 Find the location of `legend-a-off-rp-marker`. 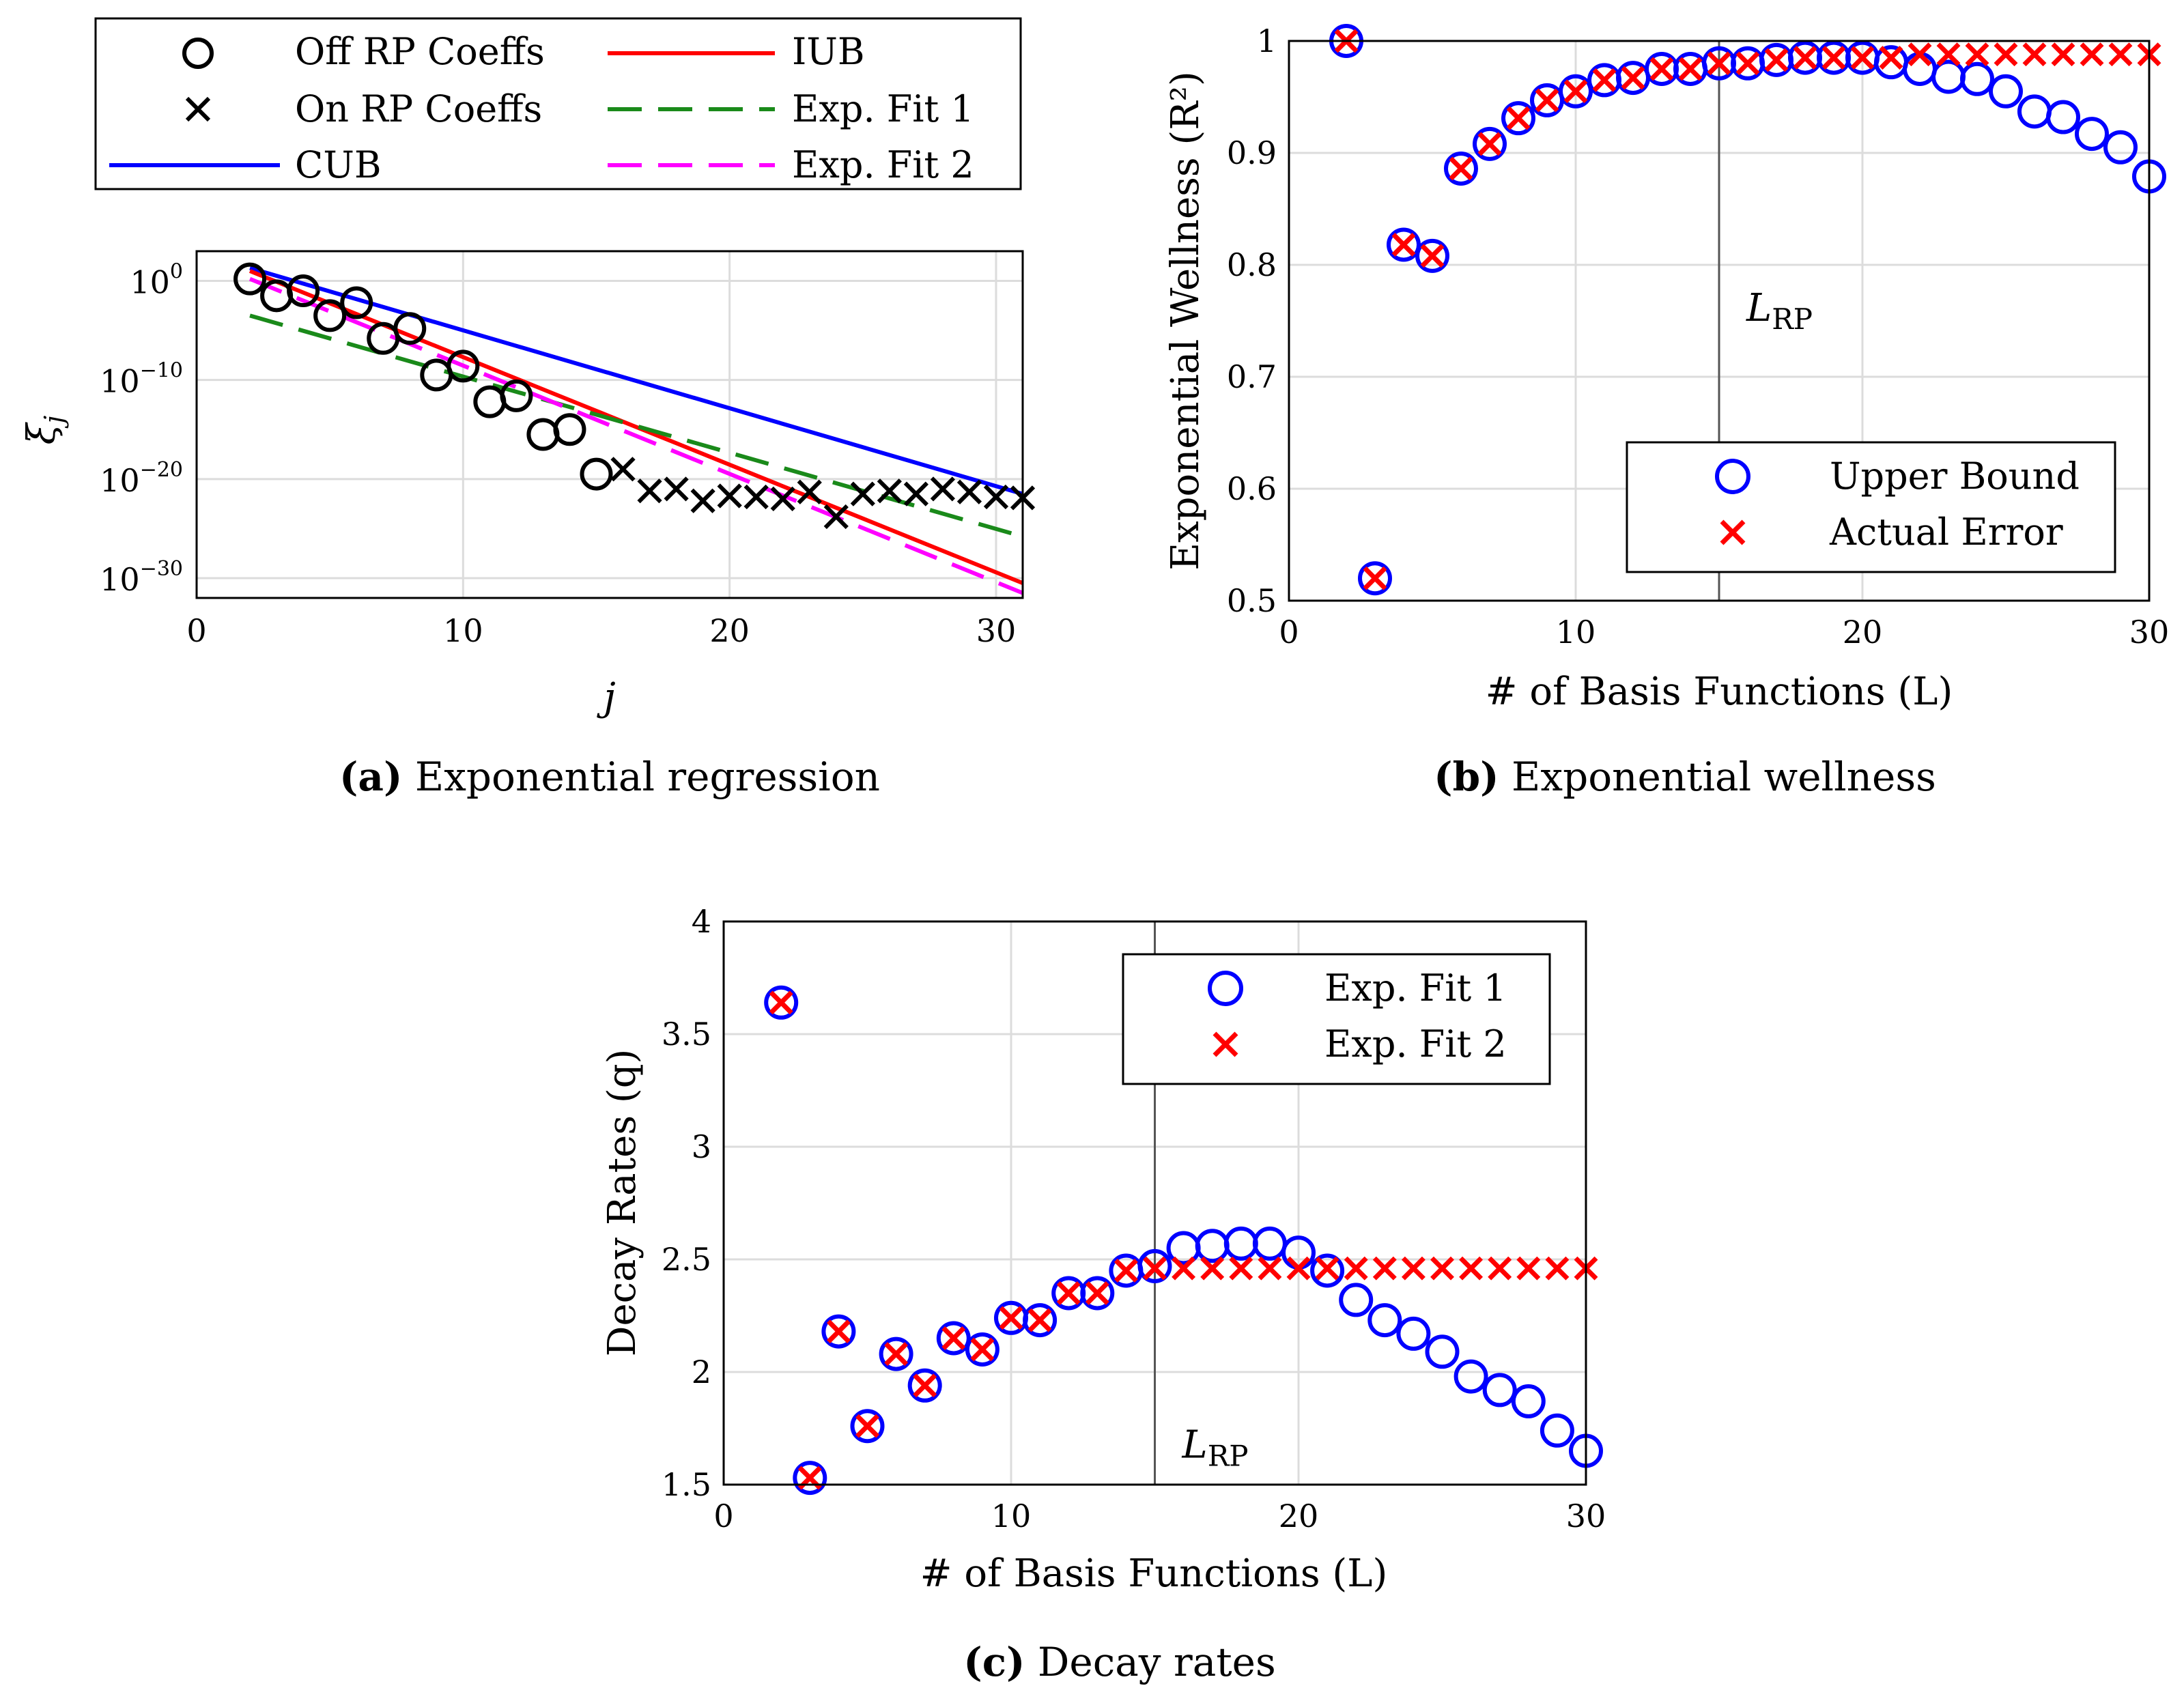

legend-a-off-rp-marker is located at coordinates (198, 53).